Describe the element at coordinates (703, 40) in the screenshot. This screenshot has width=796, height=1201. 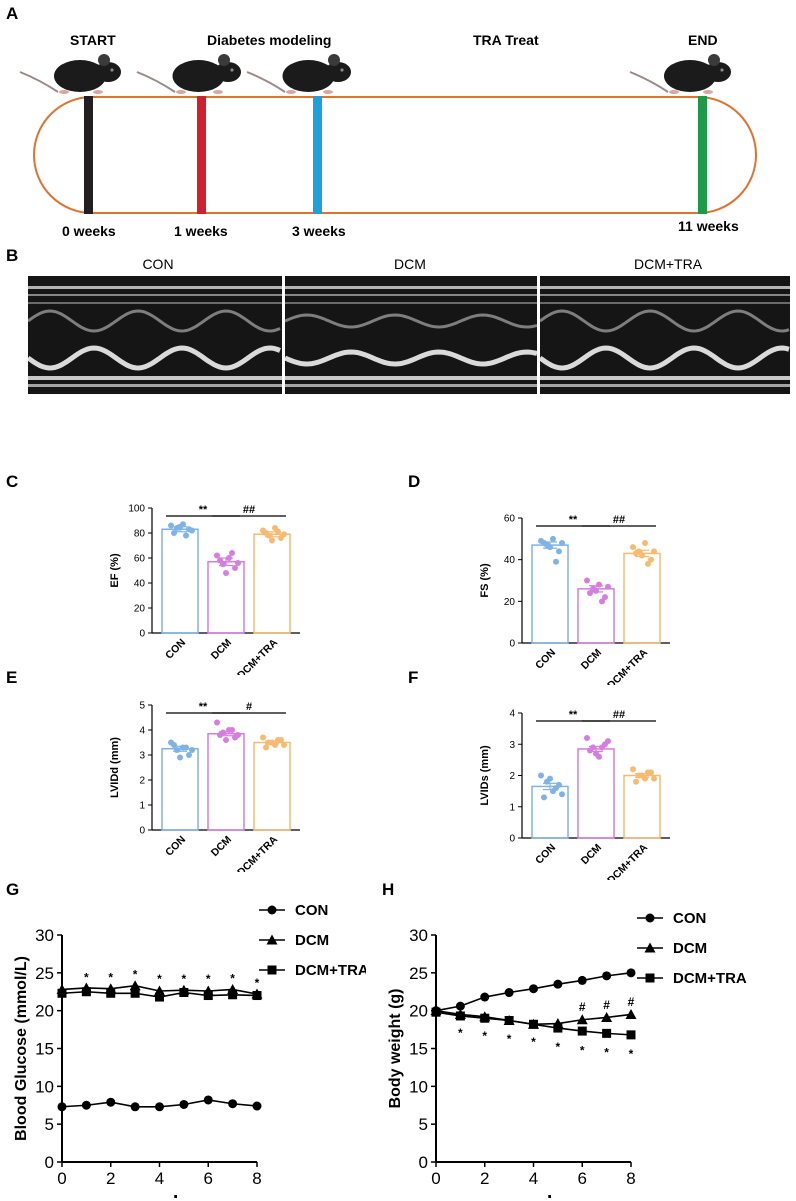
I see `stage-end-label: END` at that location.